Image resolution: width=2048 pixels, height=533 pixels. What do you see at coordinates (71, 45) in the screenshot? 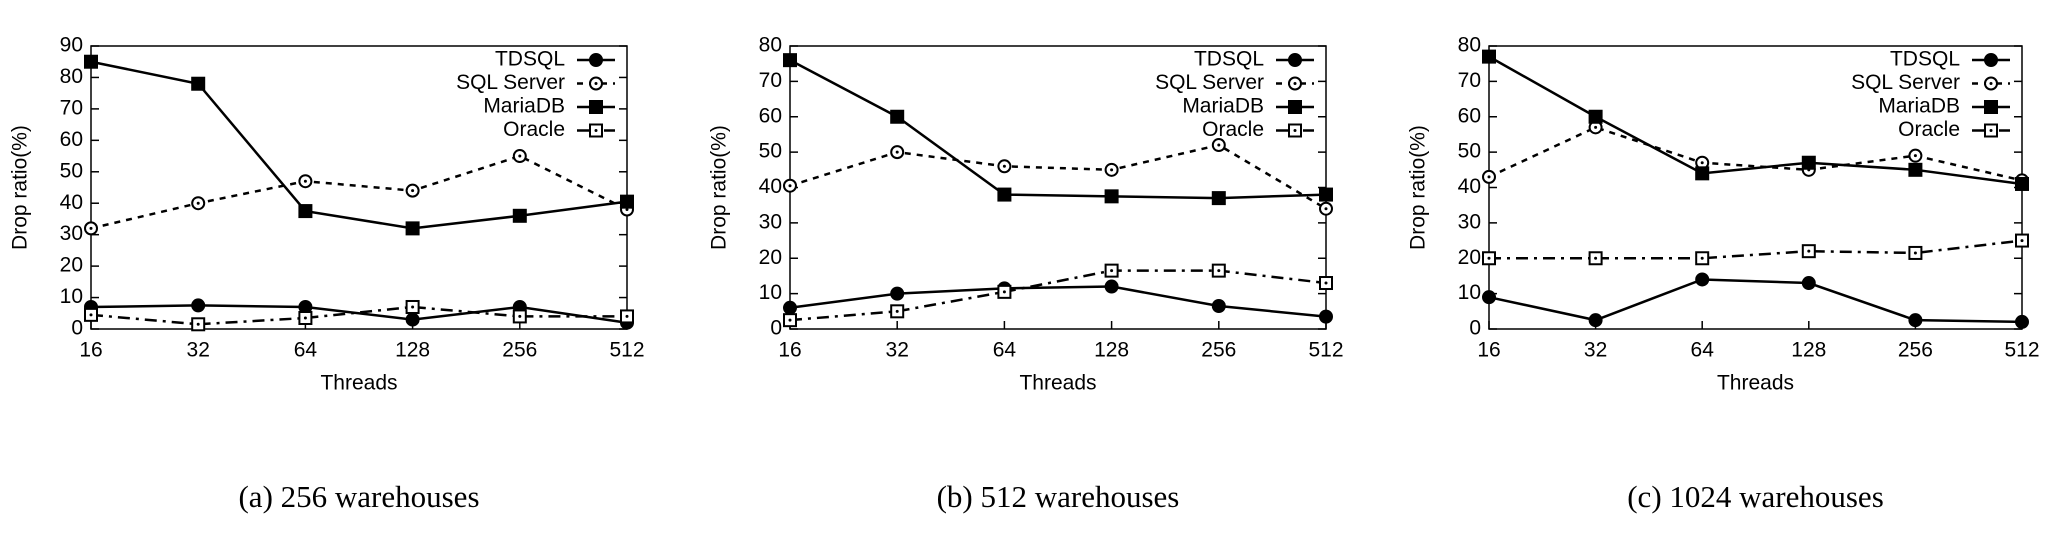
I see `y-tick-label: 90` at bounding box center [71, 45].